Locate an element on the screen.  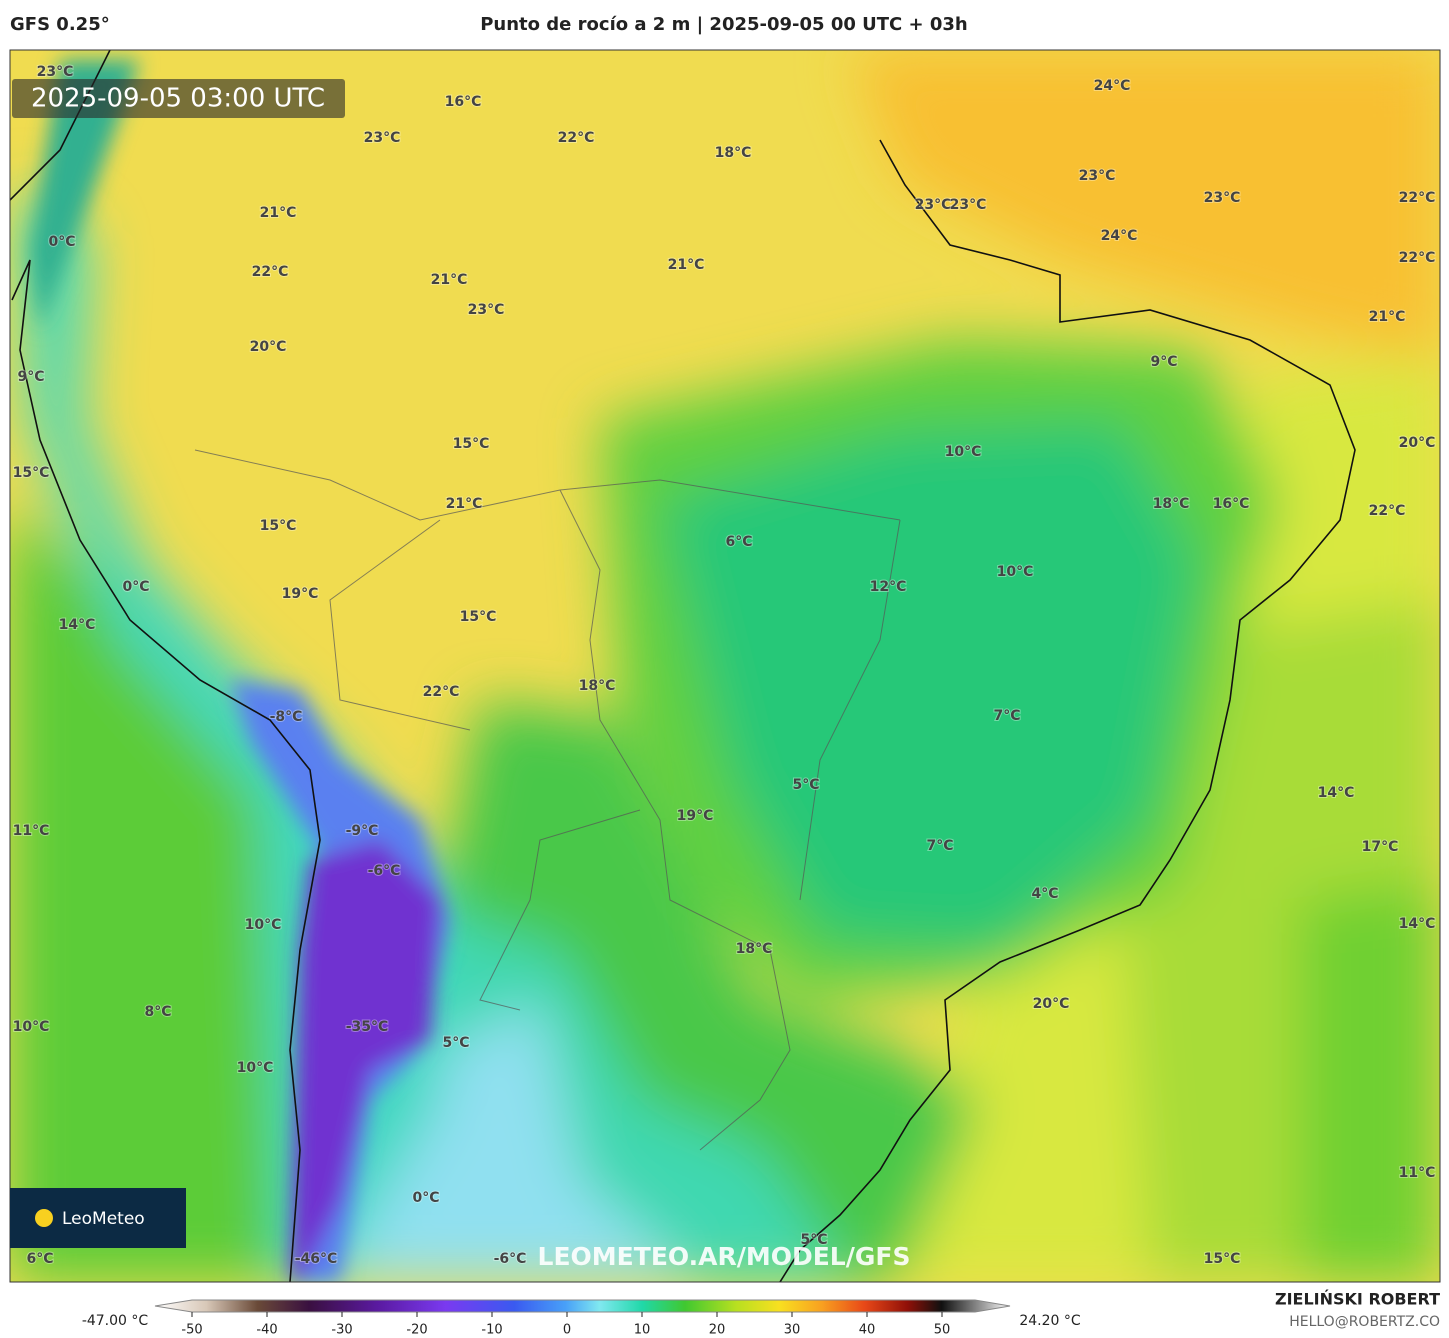
colorbar is located at coordinates (582, 1306).